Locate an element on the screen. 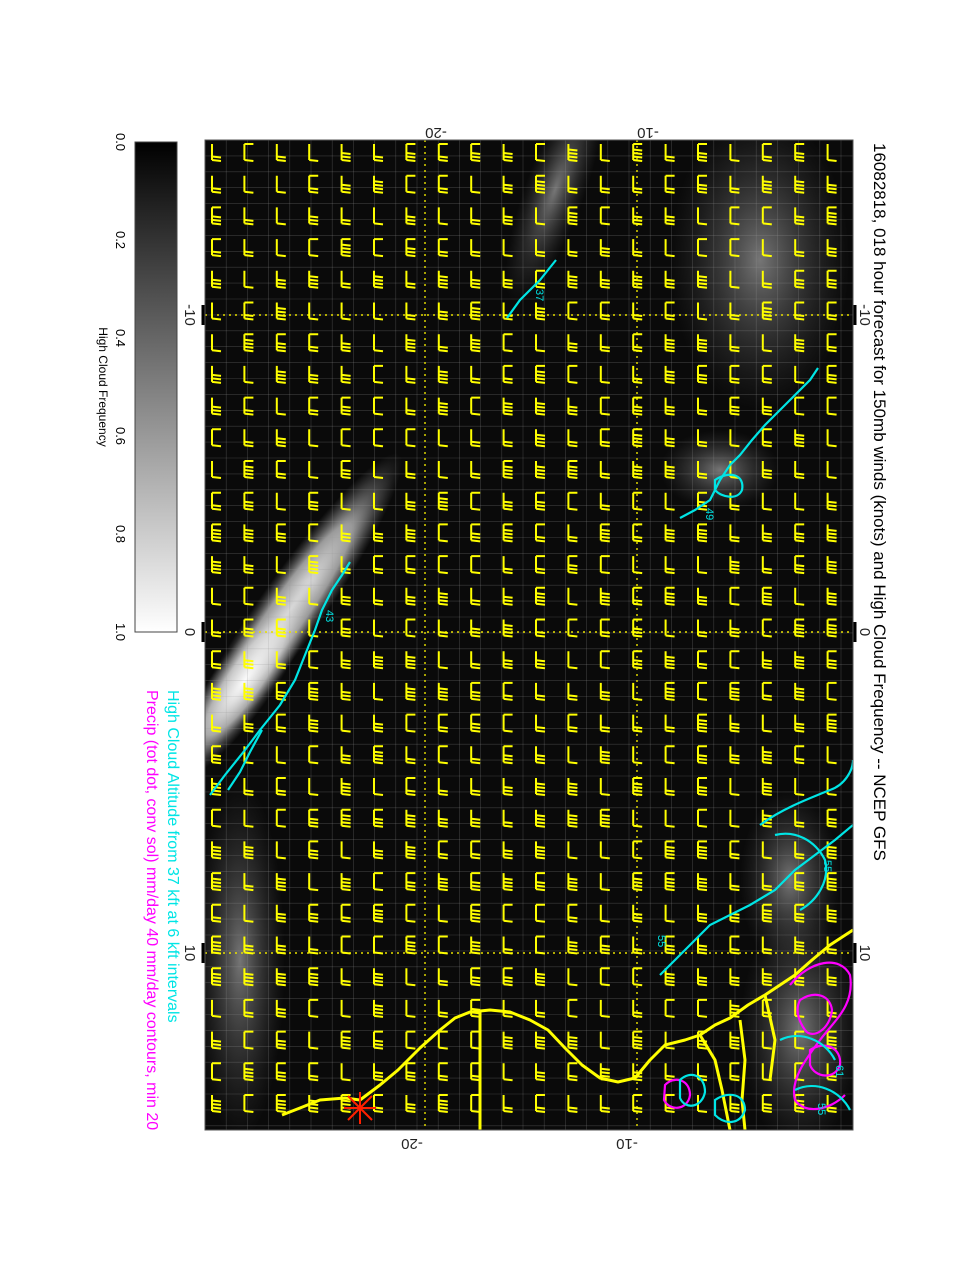 The height and width of the screenshot is (1265, 978). colorbar-tick: 0.0 is located at coordinates (120, 142).